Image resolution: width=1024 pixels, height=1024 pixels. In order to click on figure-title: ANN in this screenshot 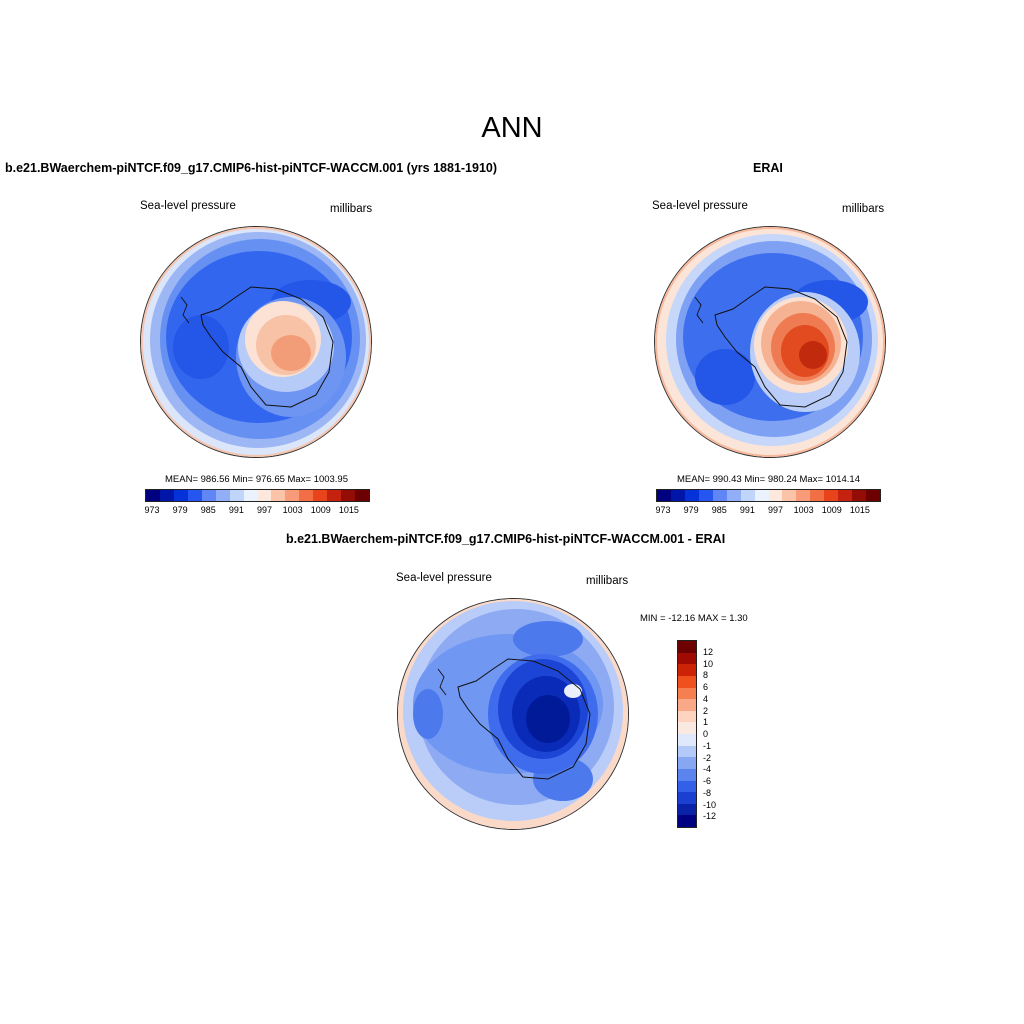, I will do `click(512, 128)`.